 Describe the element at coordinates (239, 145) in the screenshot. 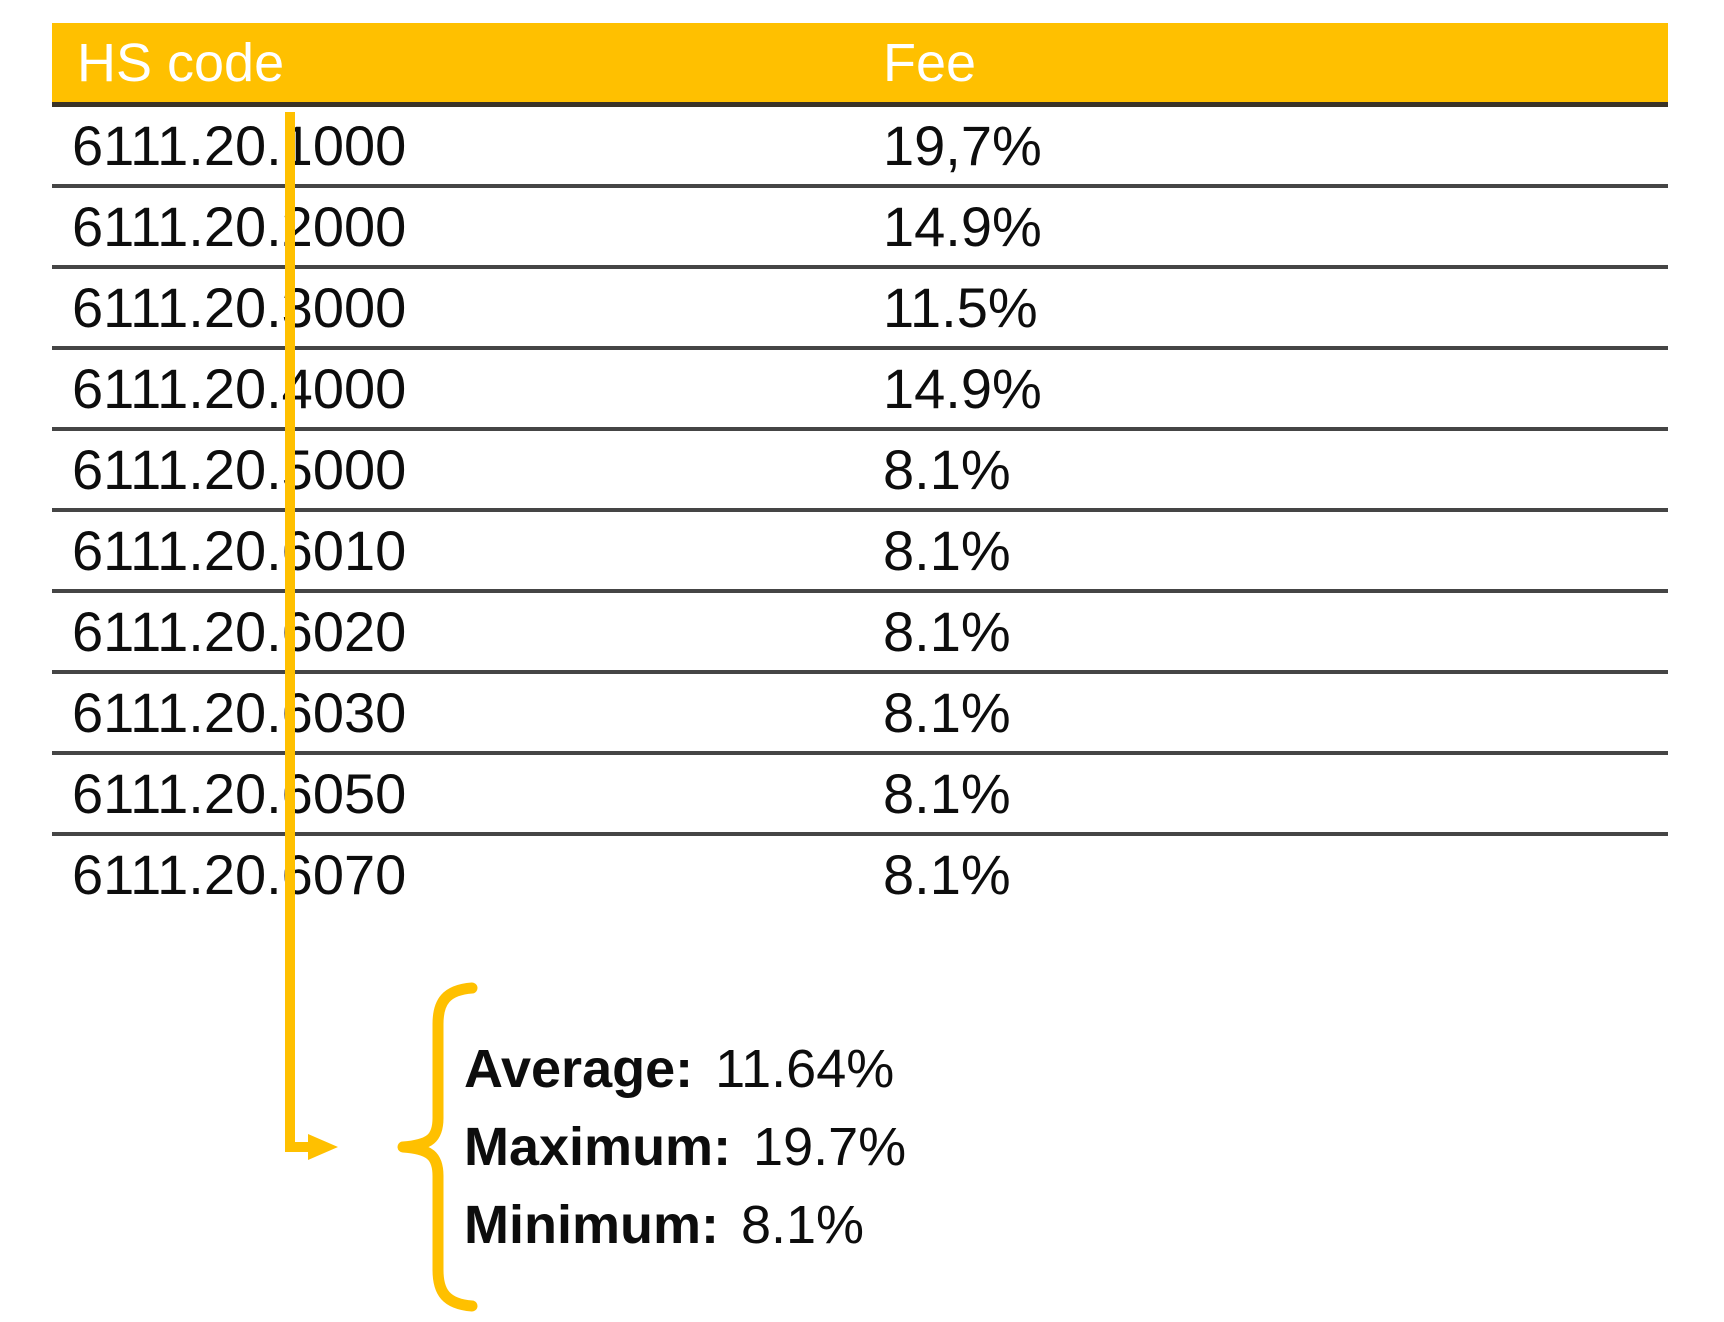

I see `hs-code-cell: 6111.20.1000` at that location.